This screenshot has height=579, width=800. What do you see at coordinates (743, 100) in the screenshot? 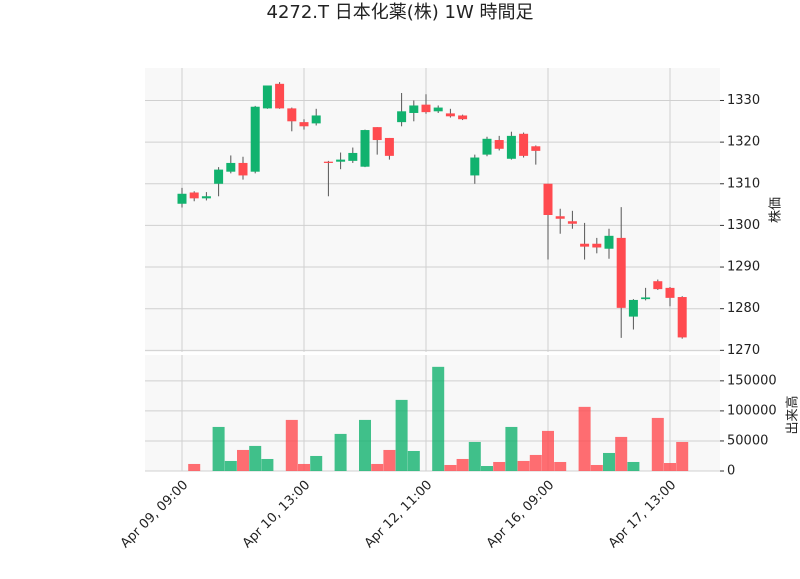
I see `y-tick-label: 1330` at bounding box center [743, 100].